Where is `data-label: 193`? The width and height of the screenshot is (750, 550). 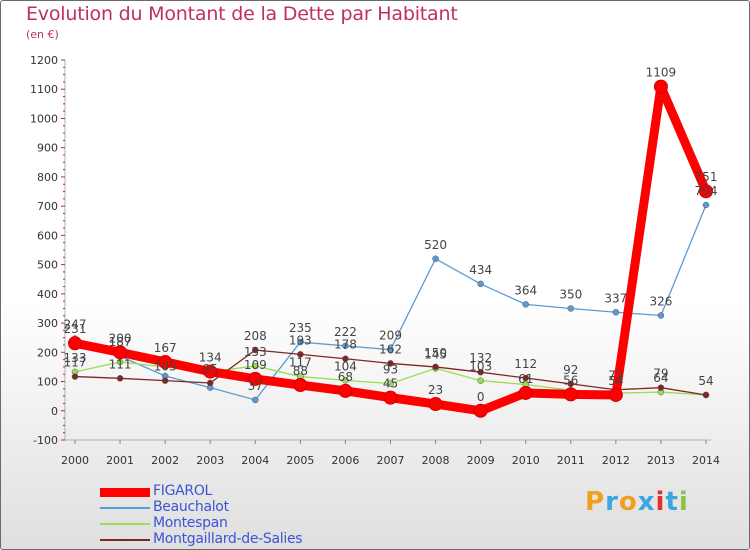
data-label: 193 is located at coordinates (300, 340).